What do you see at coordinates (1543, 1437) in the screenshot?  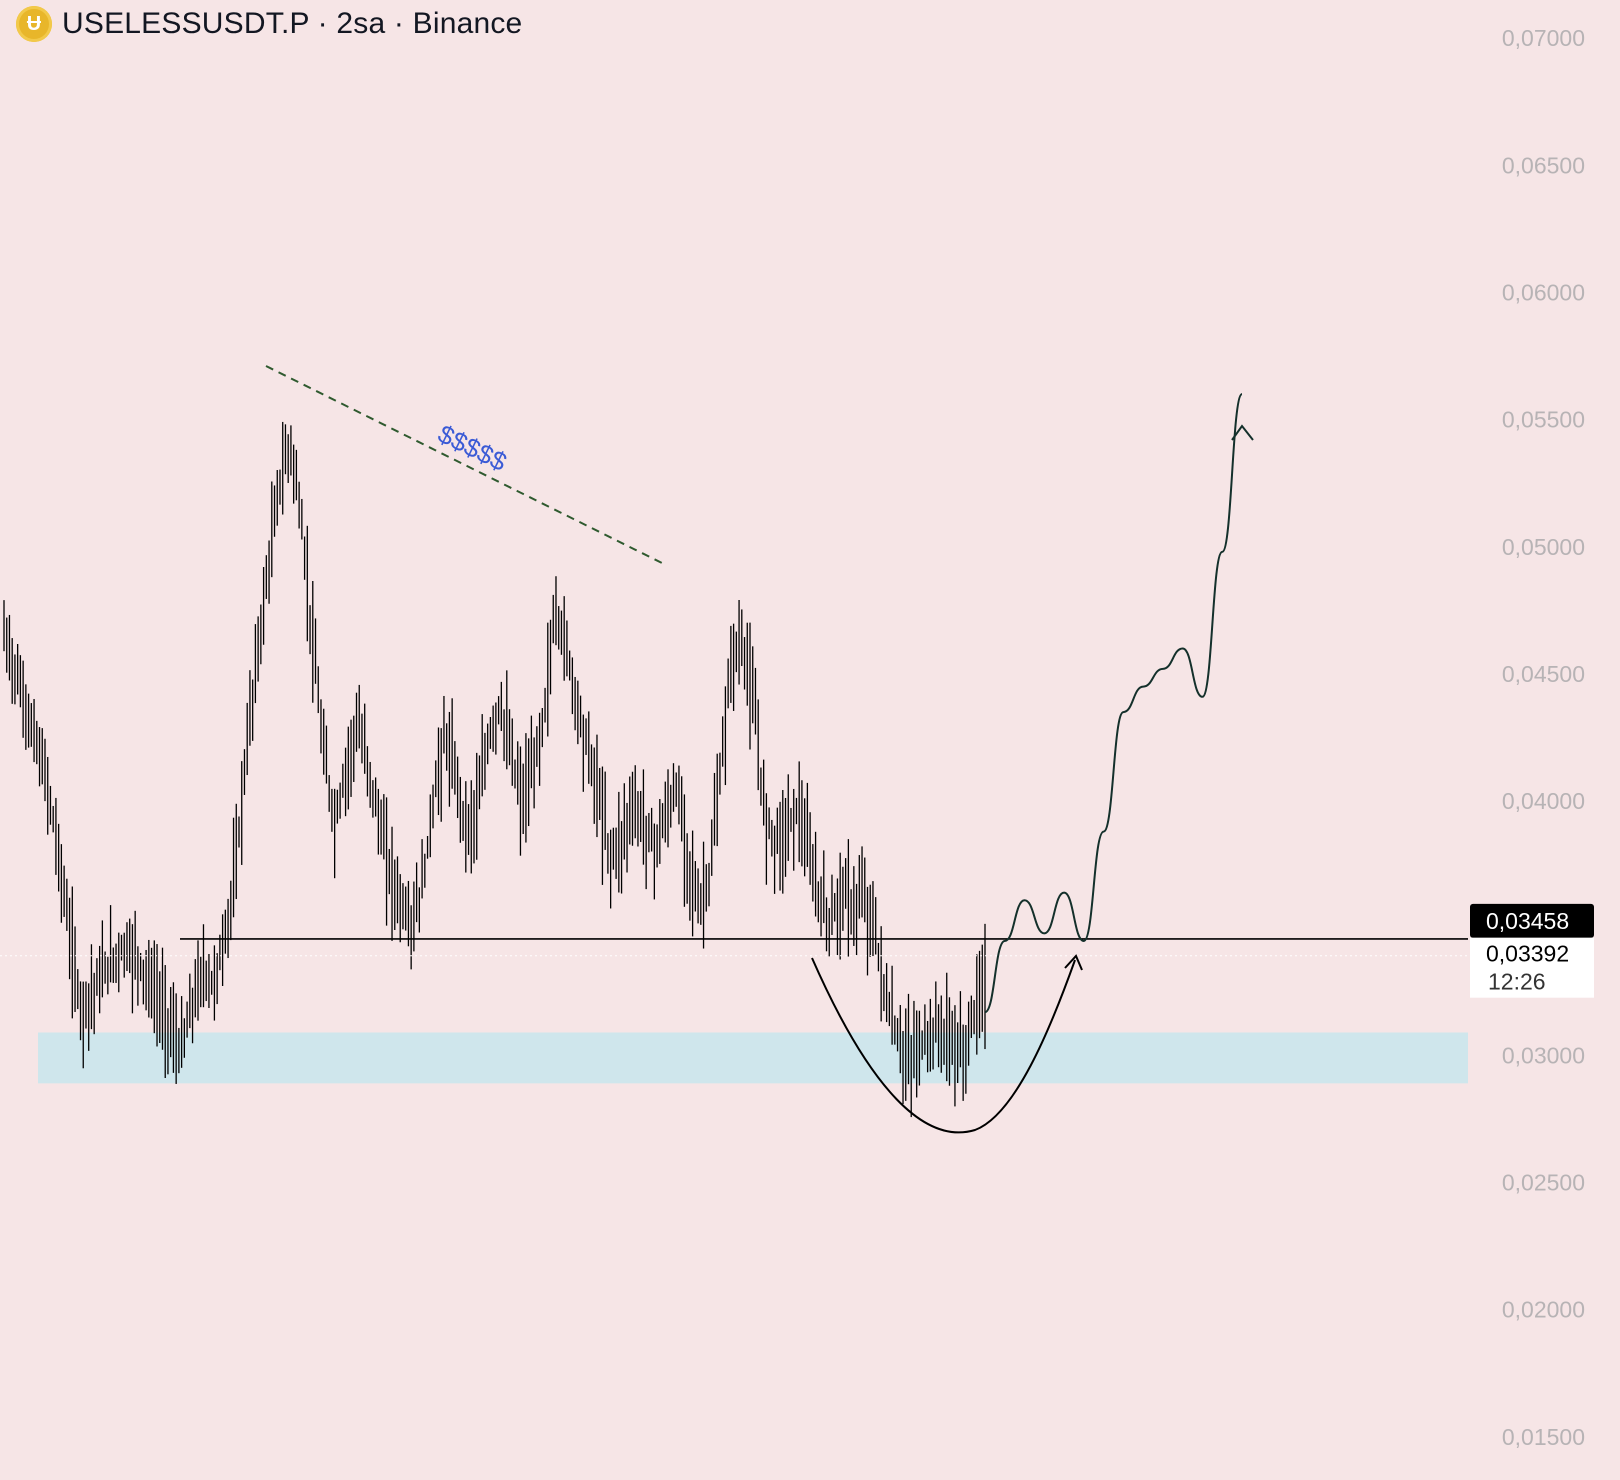 I see `y-tick-label: 0,01500` at bounding box center [1543, 1437].